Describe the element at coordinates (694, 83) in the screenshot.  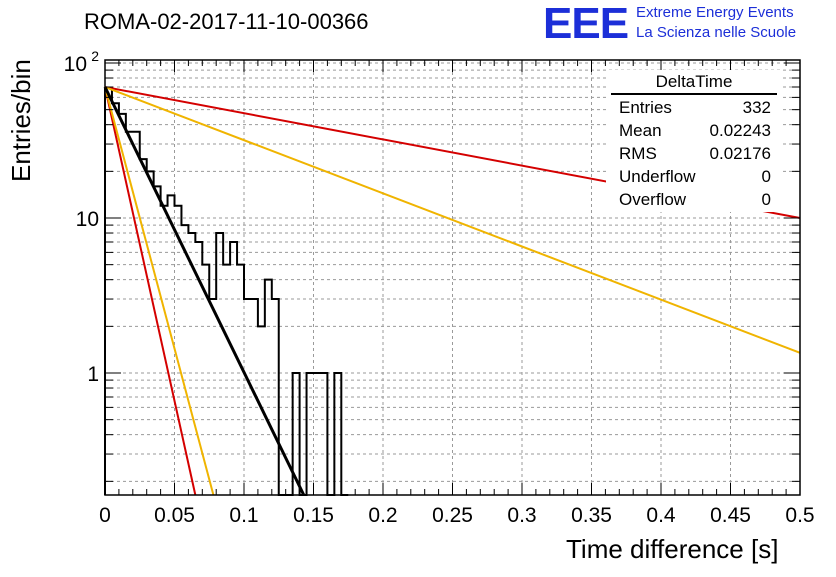
I see `stats-title: DeltaTime` at that location.